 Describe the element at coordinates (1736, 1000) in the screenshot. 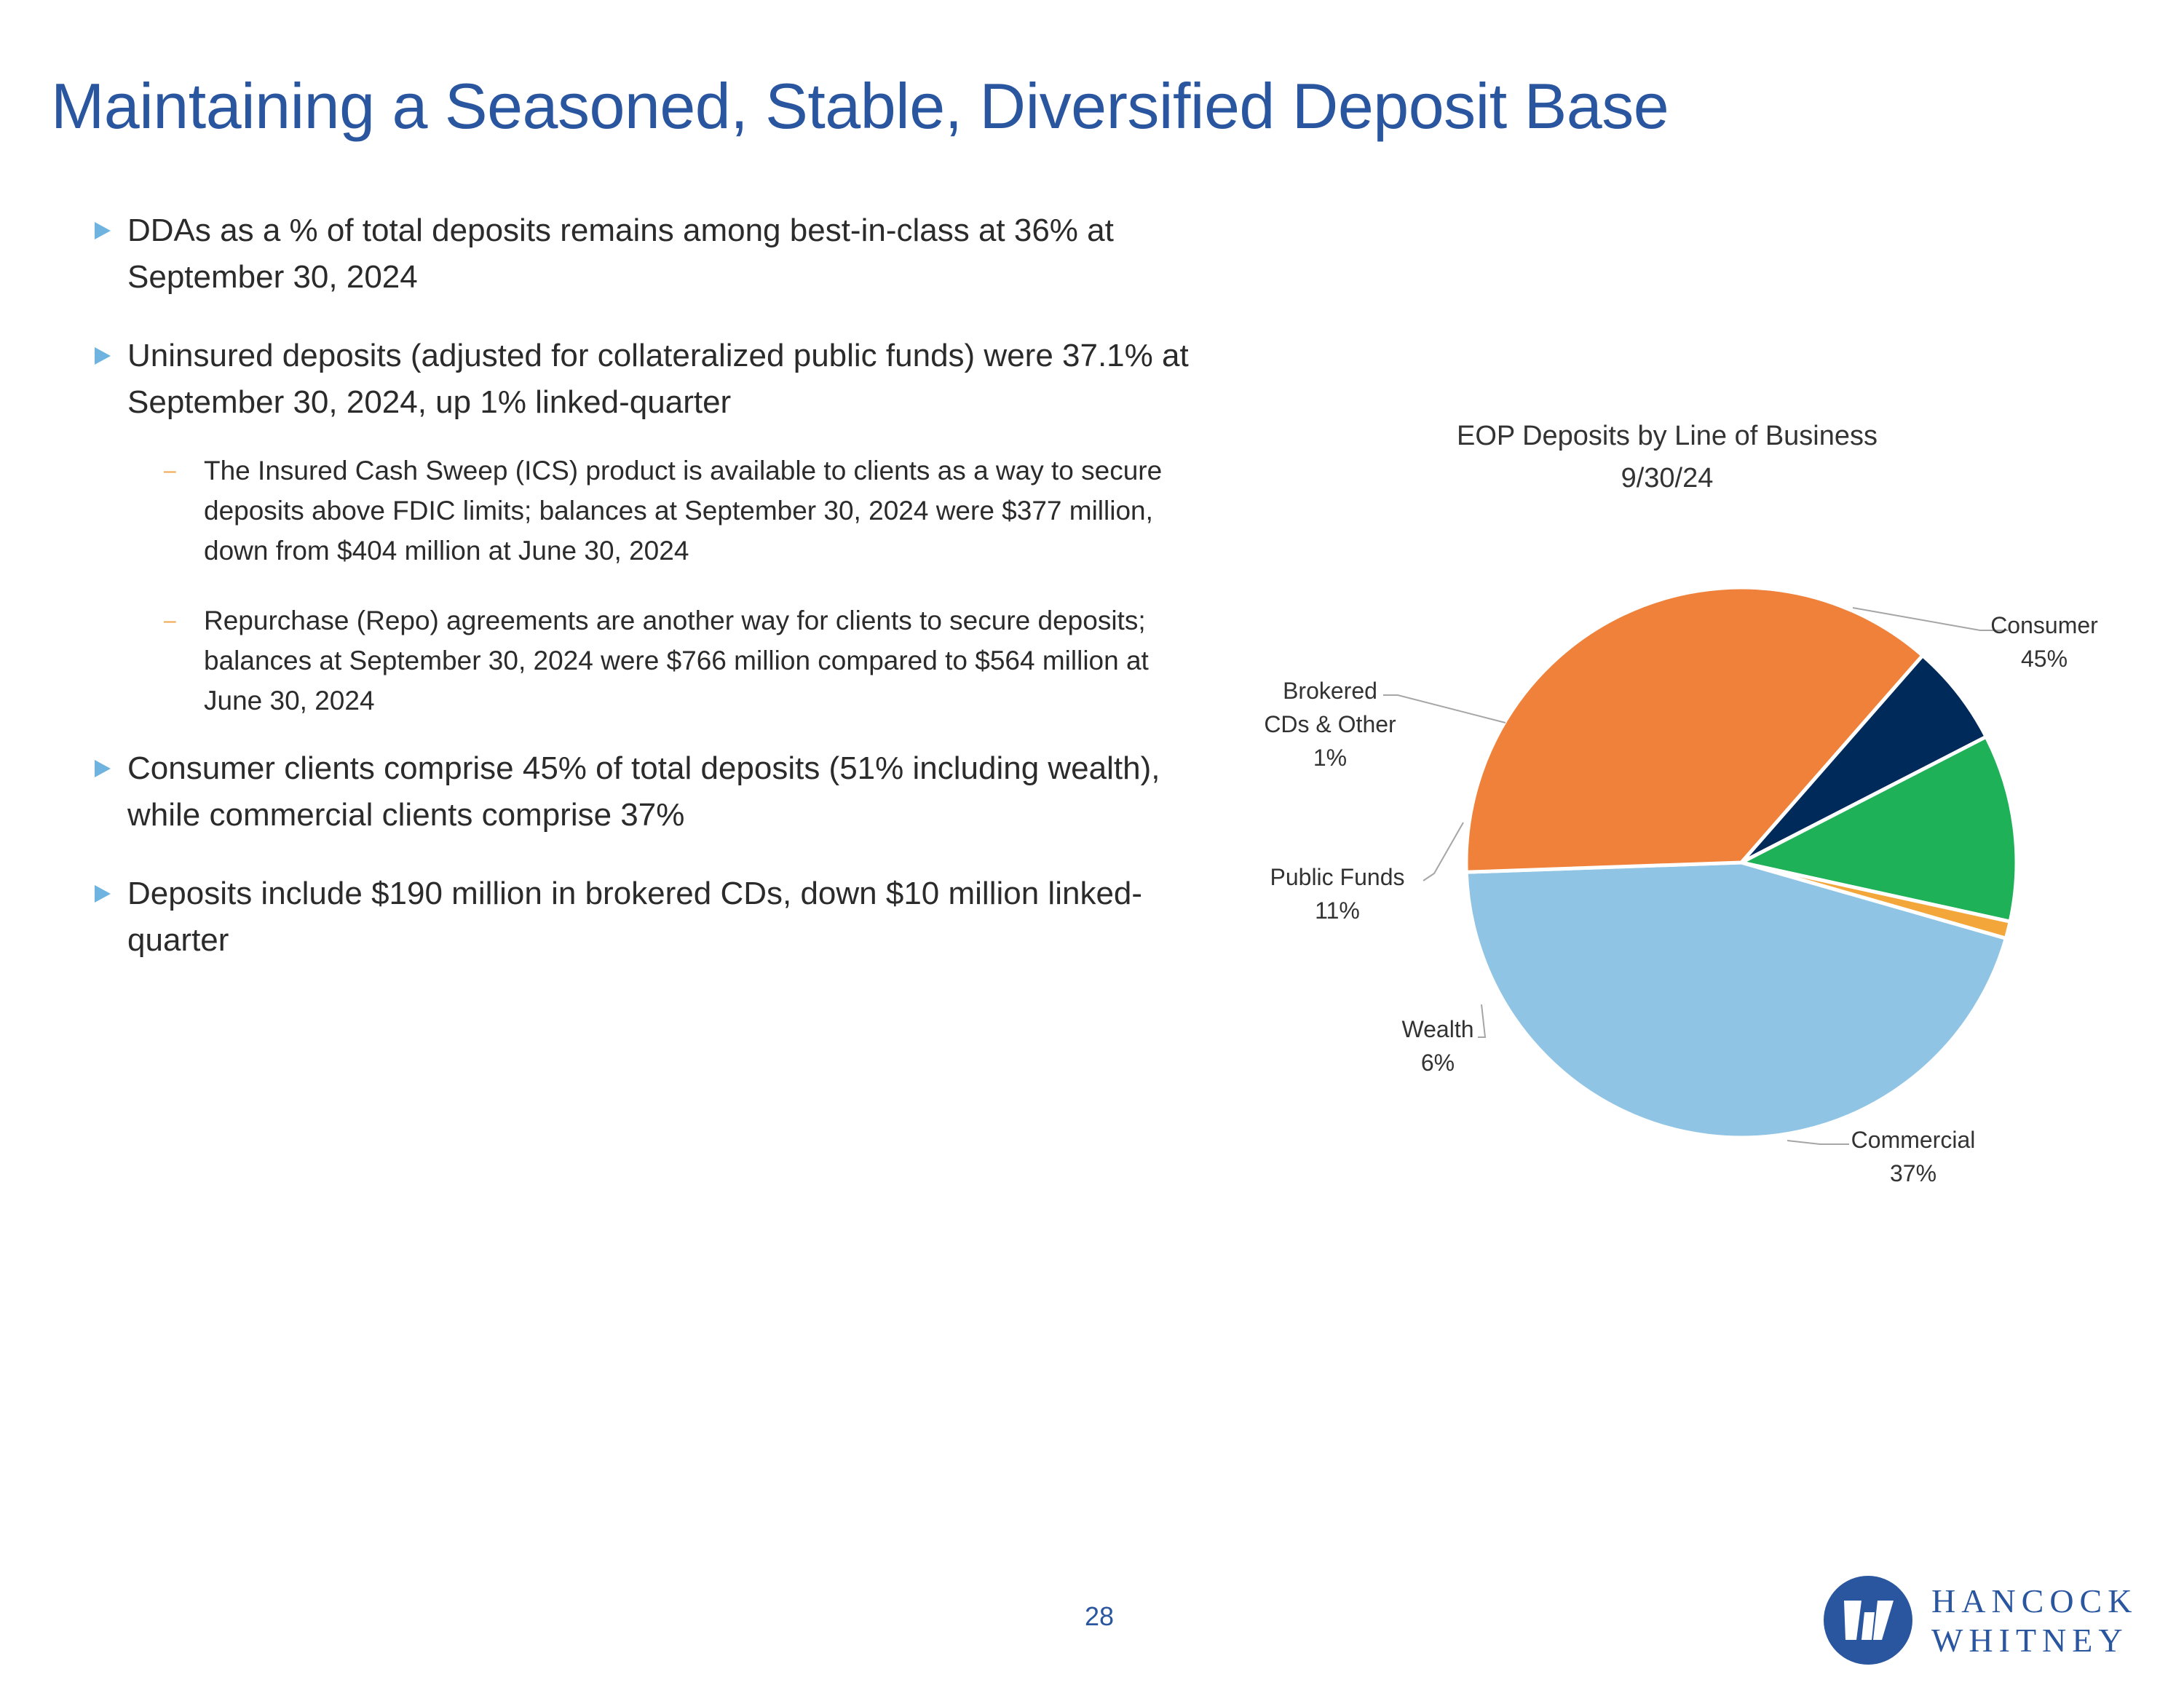

I see `pie-slice-consumer` at that location.